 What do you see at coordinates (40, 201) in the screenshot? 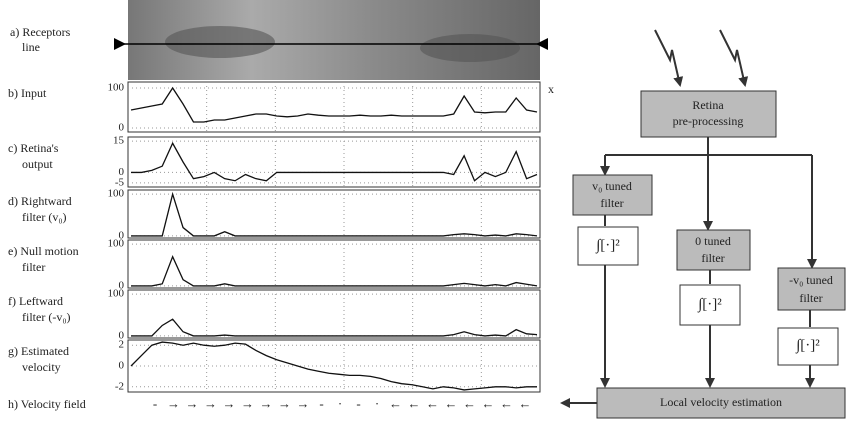
I see `panel-label: d) Rightward` at bounding box center [40, 201].